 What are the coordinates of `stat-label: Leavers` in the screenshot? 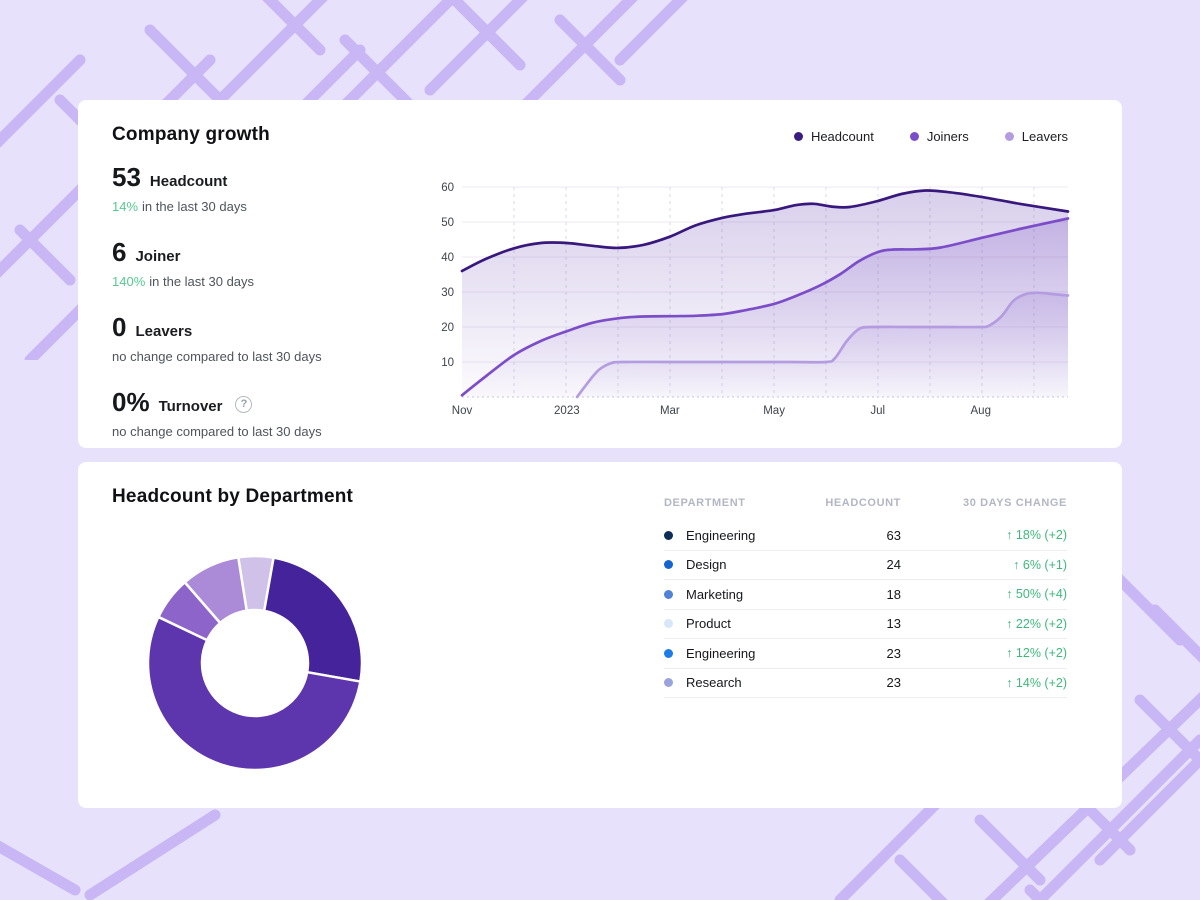 It's located at (164, 331).